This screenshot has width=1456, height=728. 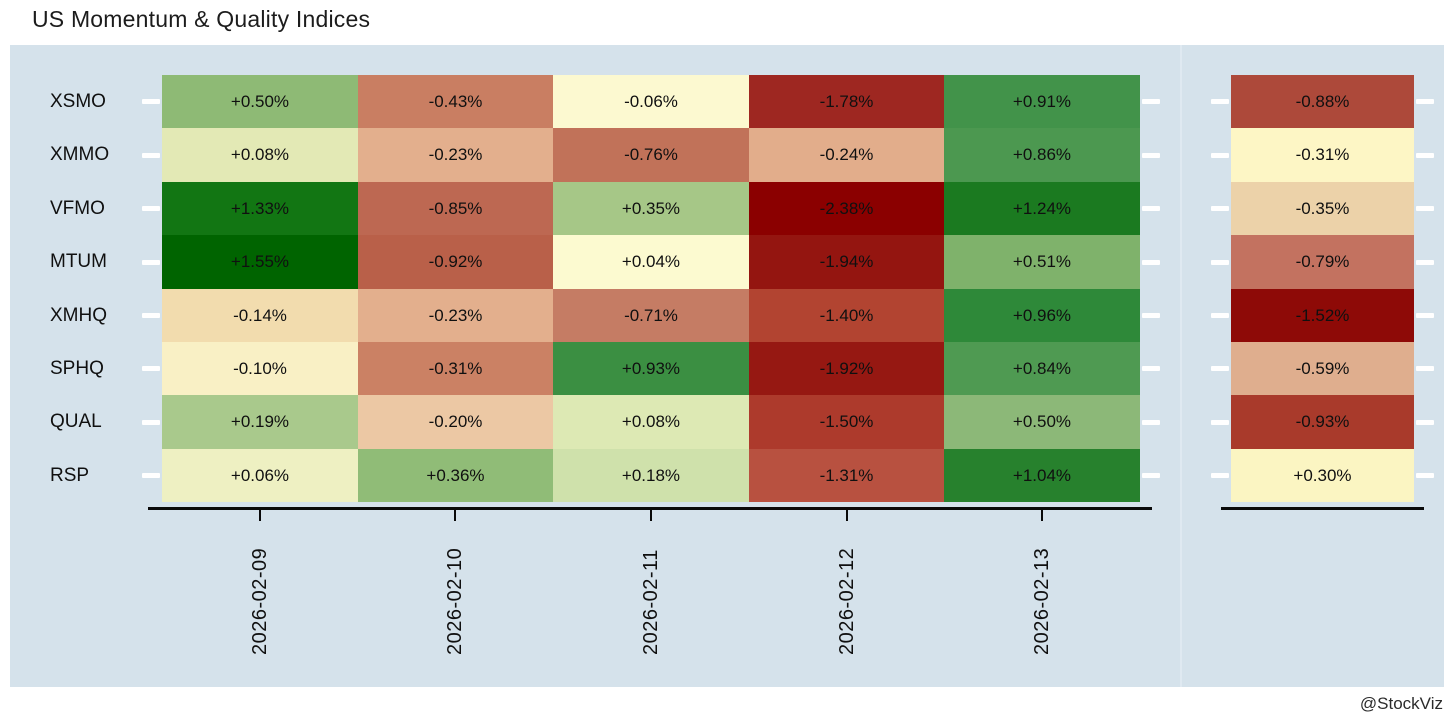 What do you see at coordinates (1042, 155) in the screenshot?
I see `heatmap-cell: +0.86%` at bounding box center [1042, 155].